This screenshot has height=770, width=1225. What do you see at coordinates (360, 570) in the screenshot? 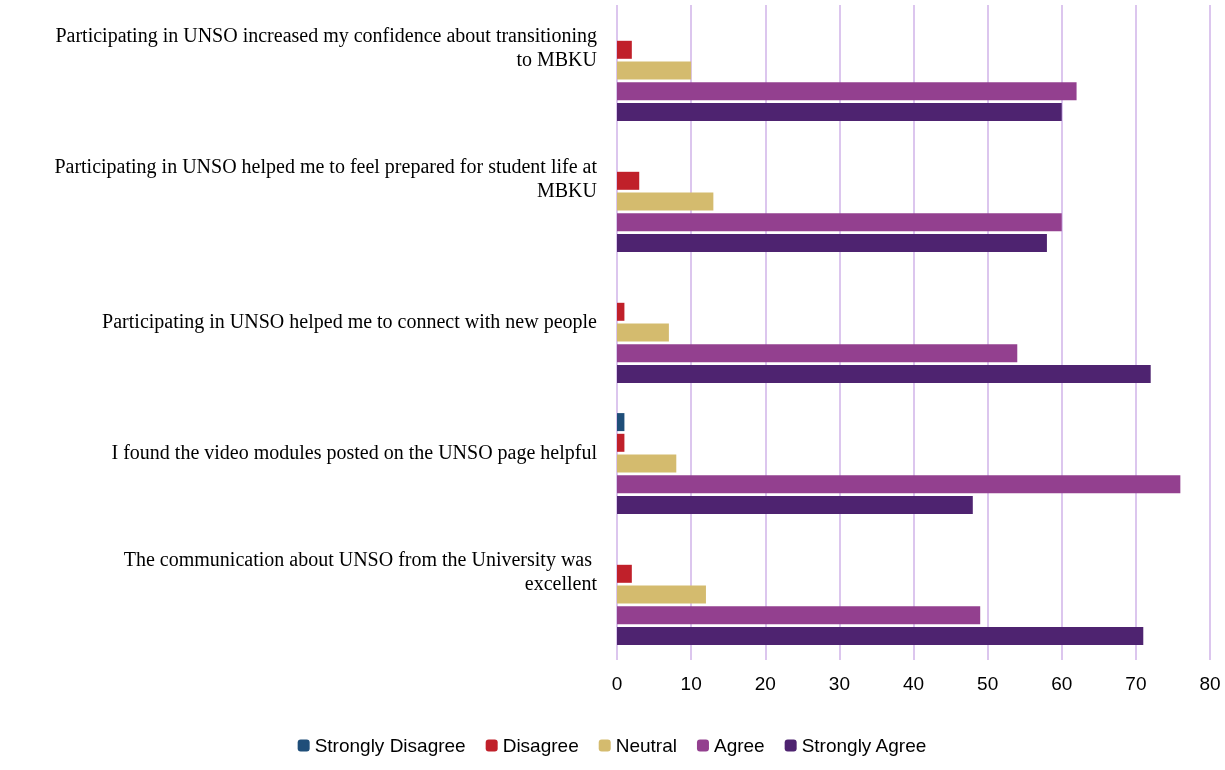
I see `y-tick-label: The communication about UNSO from the University was excellent` at bounding box center [360, 570].